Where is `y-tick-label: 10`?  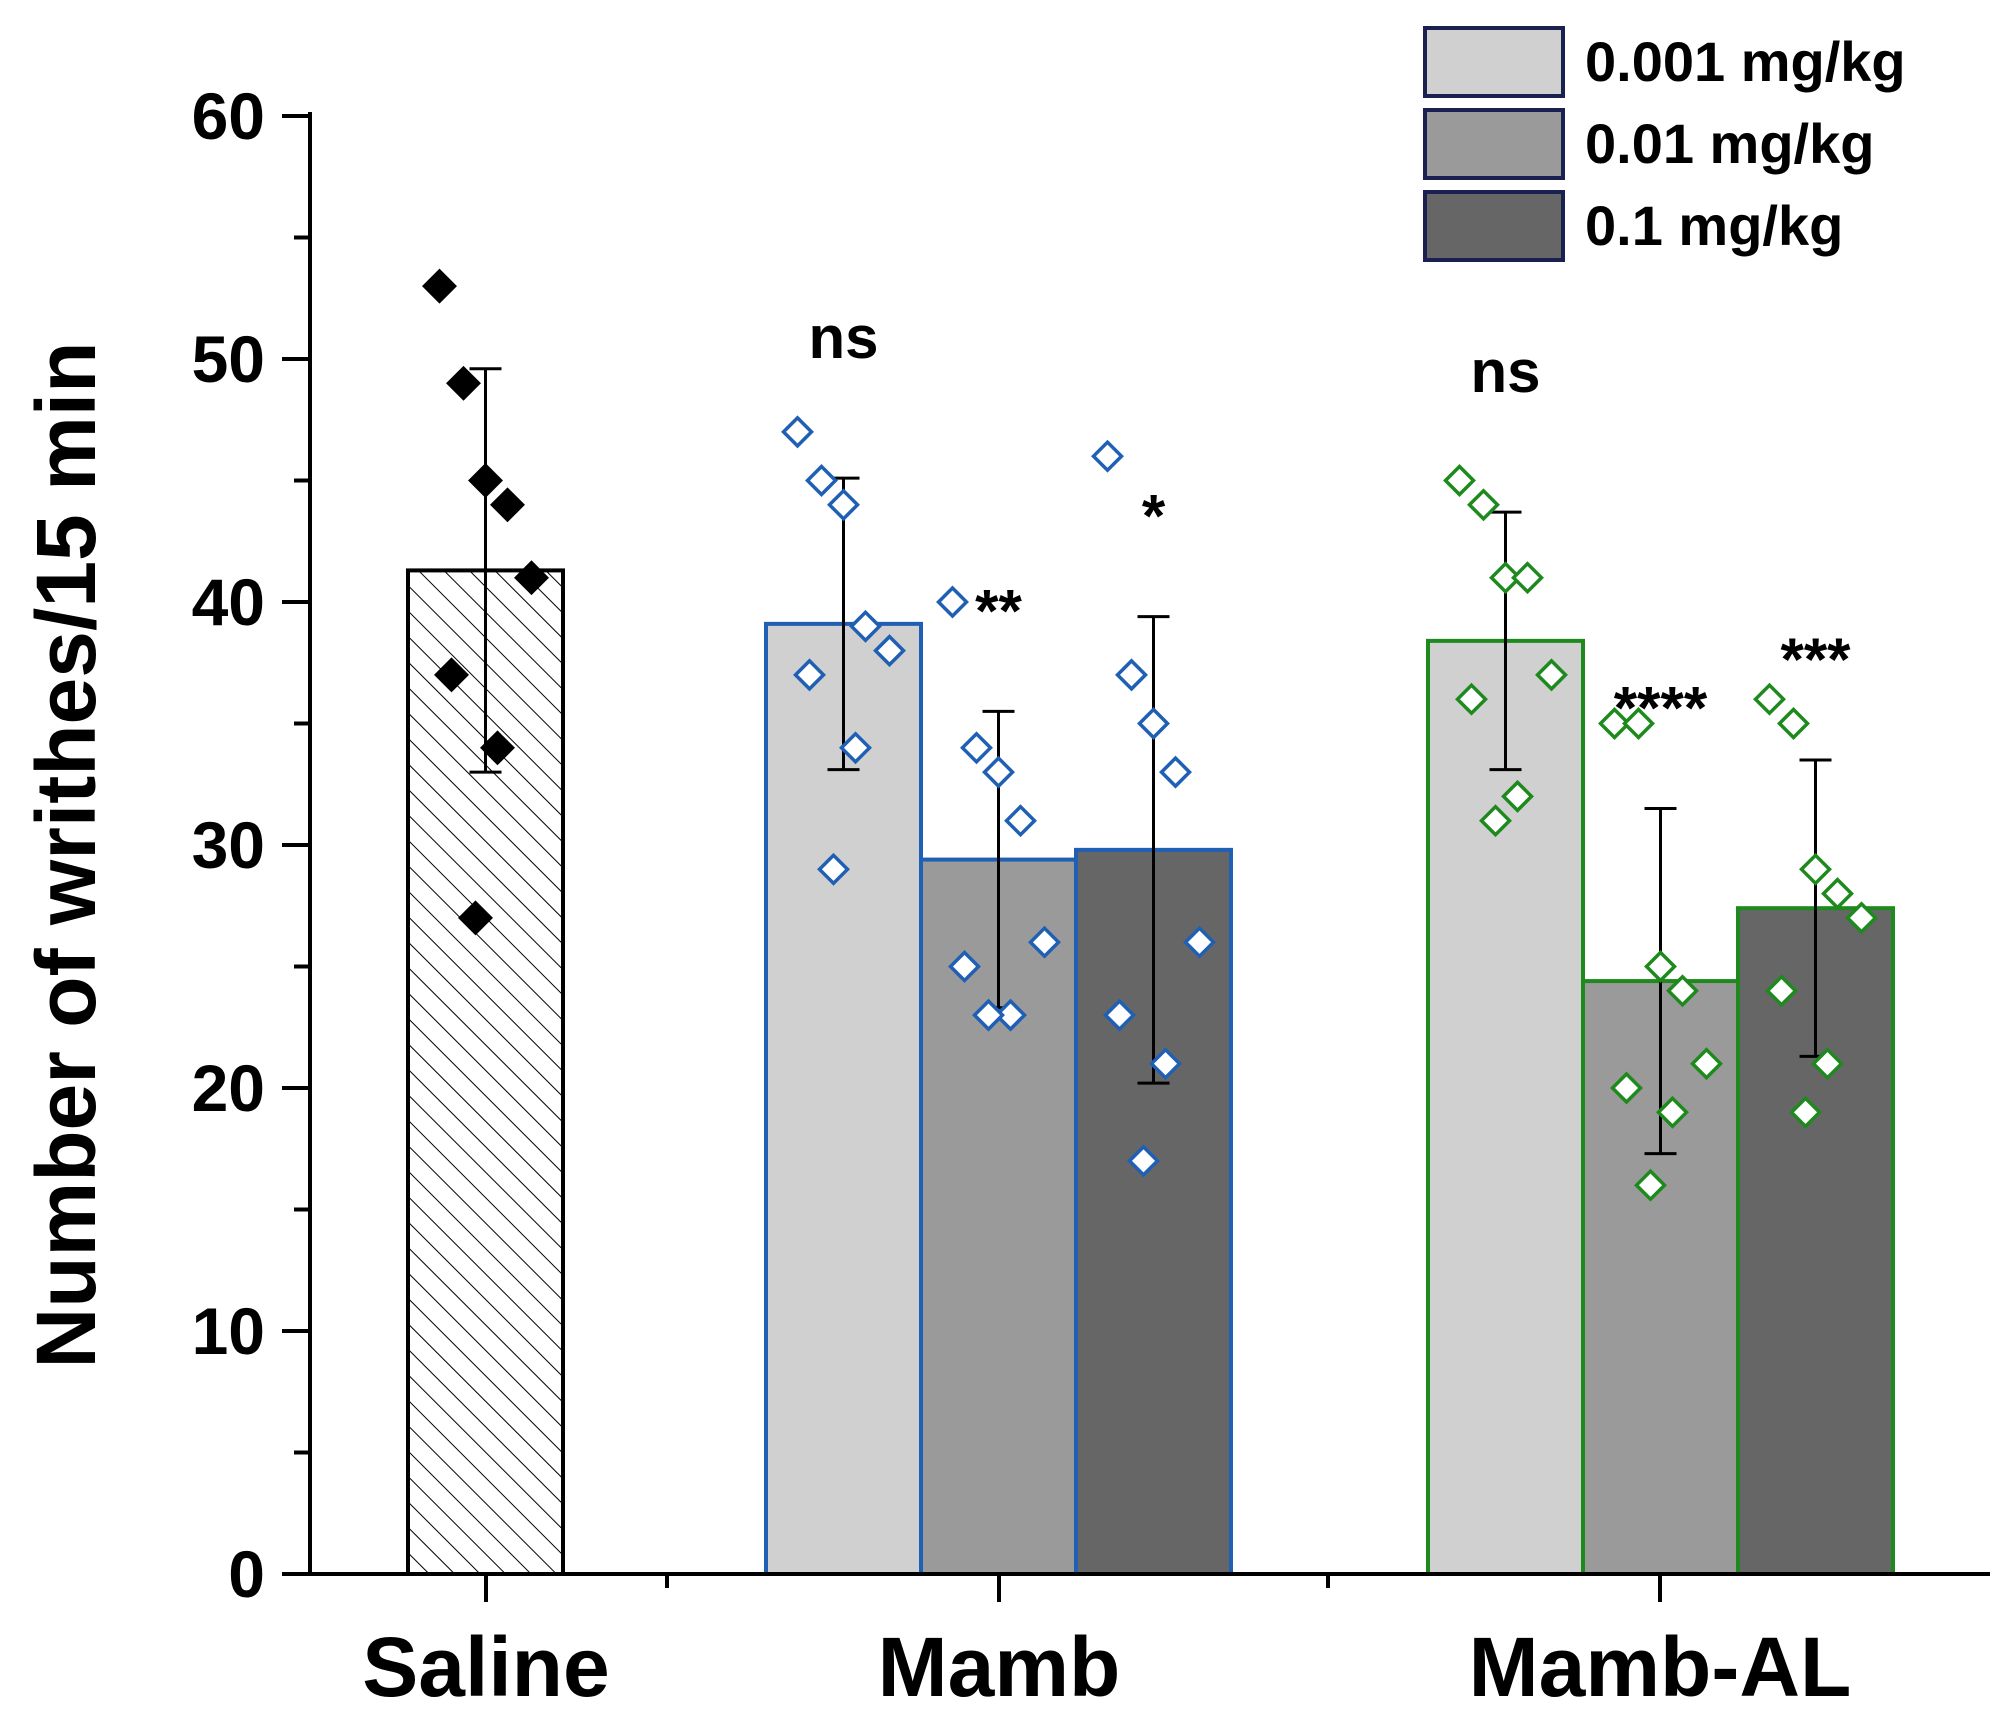
y-tick-label: 10 is located at coordinates (228, 1331).